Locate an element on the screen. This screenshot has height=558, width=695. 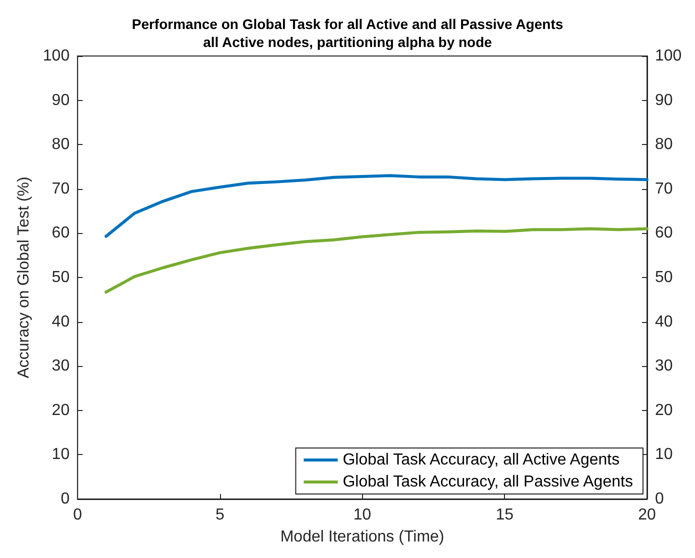
y-tick-label: 20 is located at coordinates (61, 410).